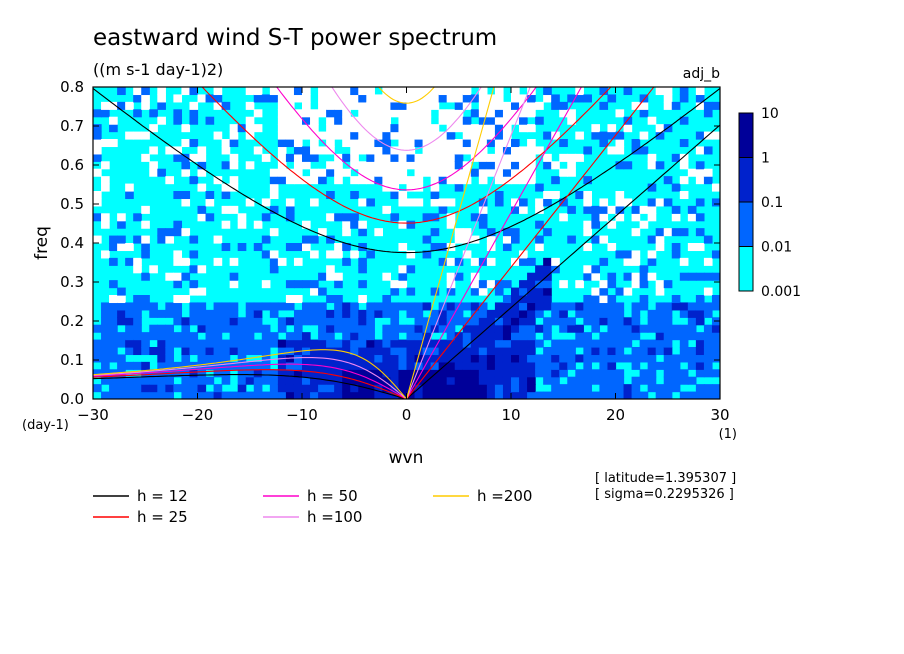 The width and height of the screenshot is (904, 654). I want to click on kelvin-curve-h100, so click(468, 243).